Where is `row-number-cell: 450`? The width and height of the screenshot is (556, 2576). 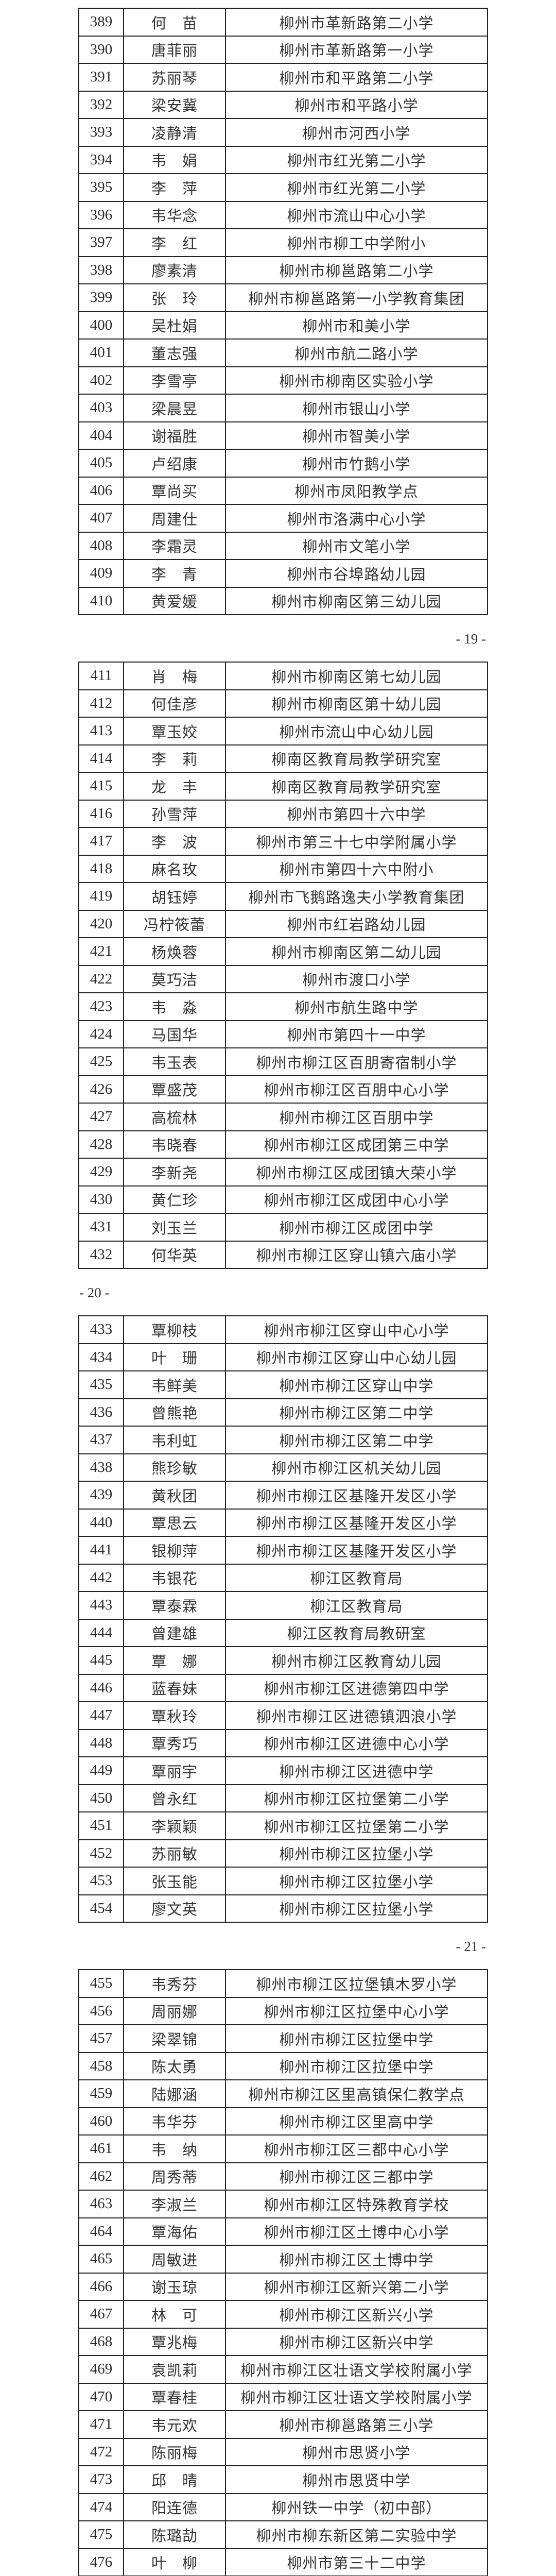 row-number-cell: 450 is located at coordinates (101, 1798).